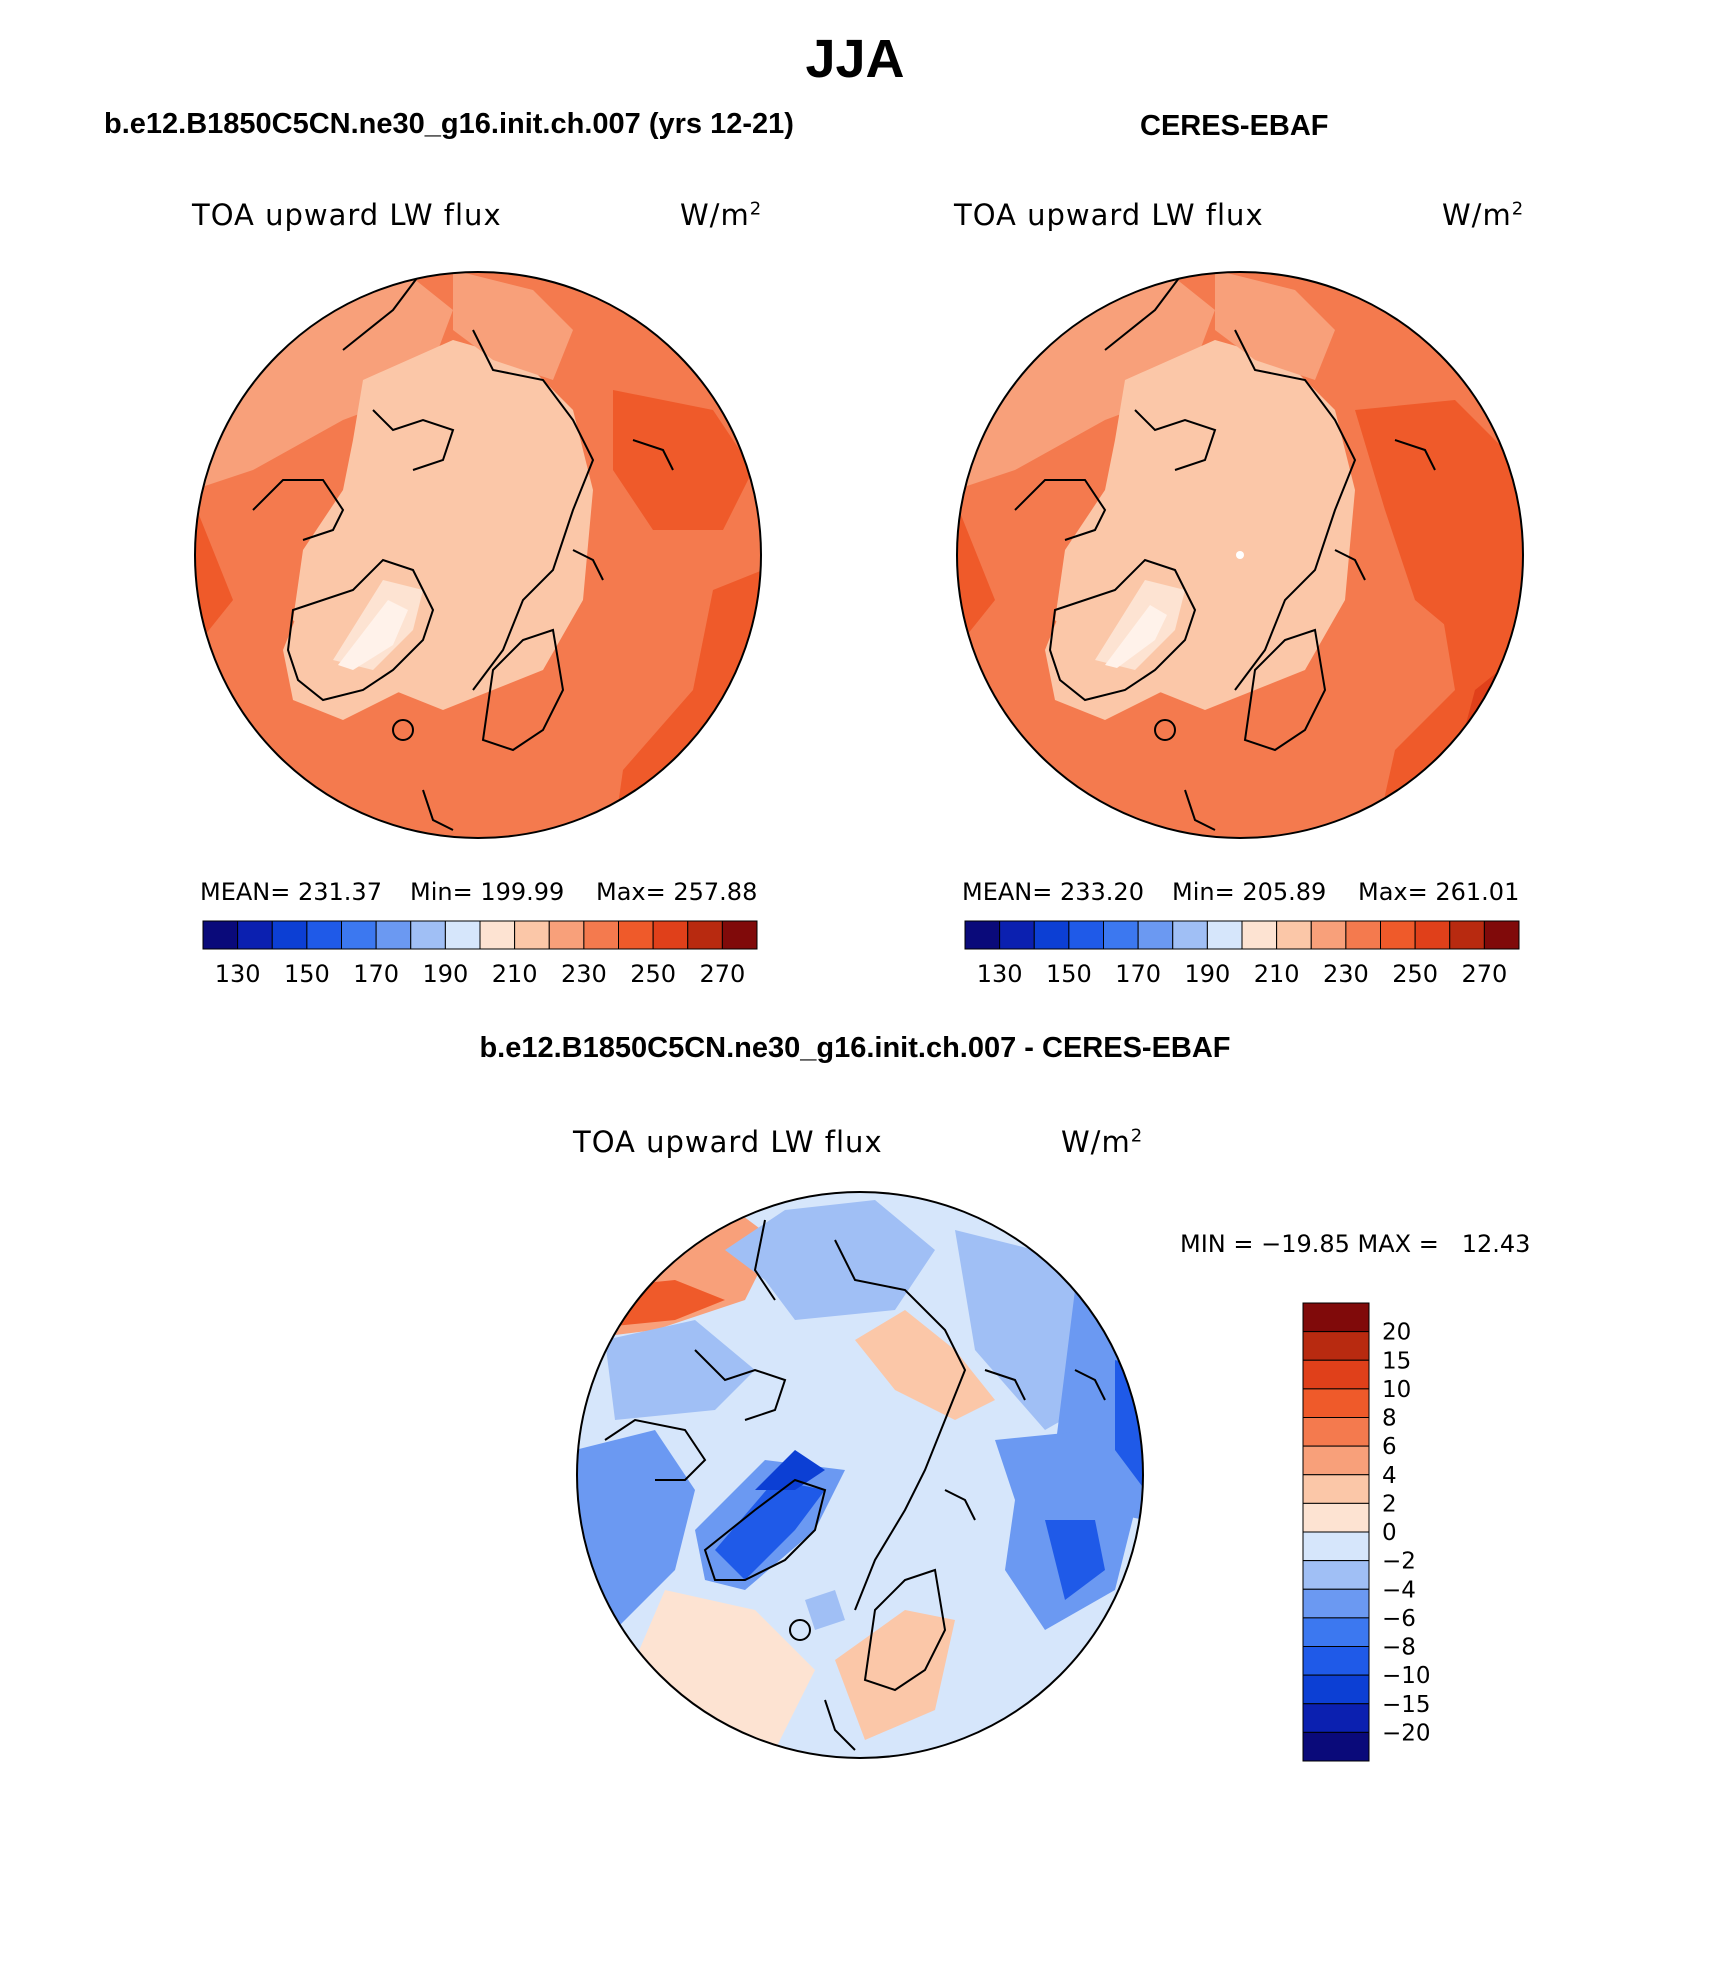 The image size is (1710, 1972). What do you see at coordinates (1240, 555) in the screenshot?
I see `obs-polar-map` at bounding box center [1240, 555].